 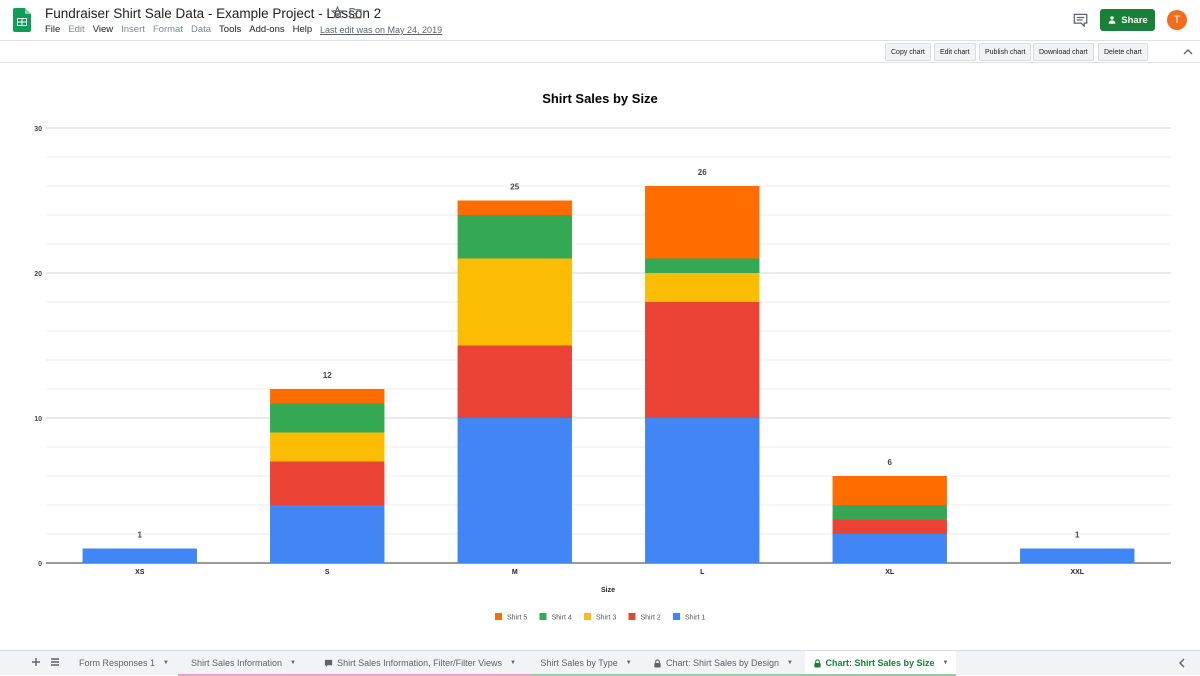 I want to click on delete-chart-button: Delete chart, so click(x=1123, y=52).